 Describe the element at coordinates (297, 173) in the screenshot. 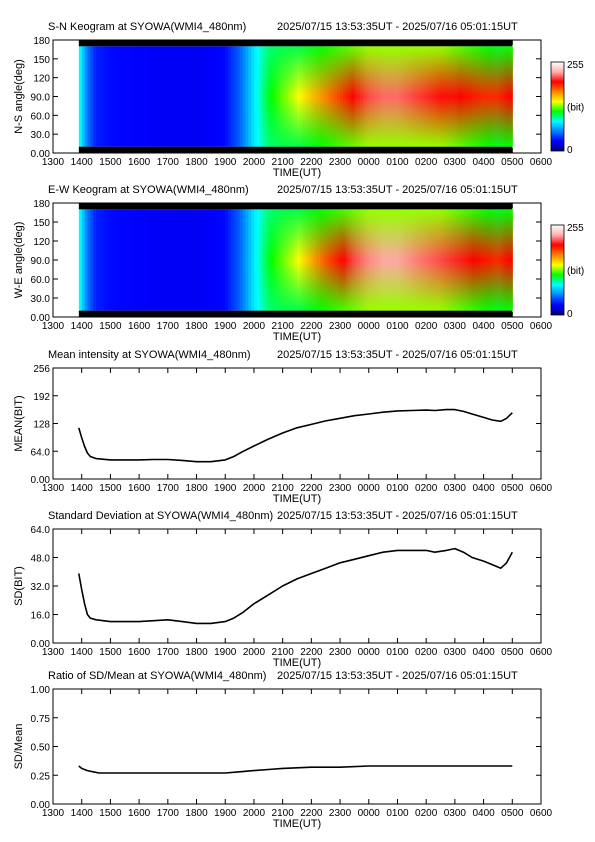

I see `x-axis-label: TIME(UT)` at that location.